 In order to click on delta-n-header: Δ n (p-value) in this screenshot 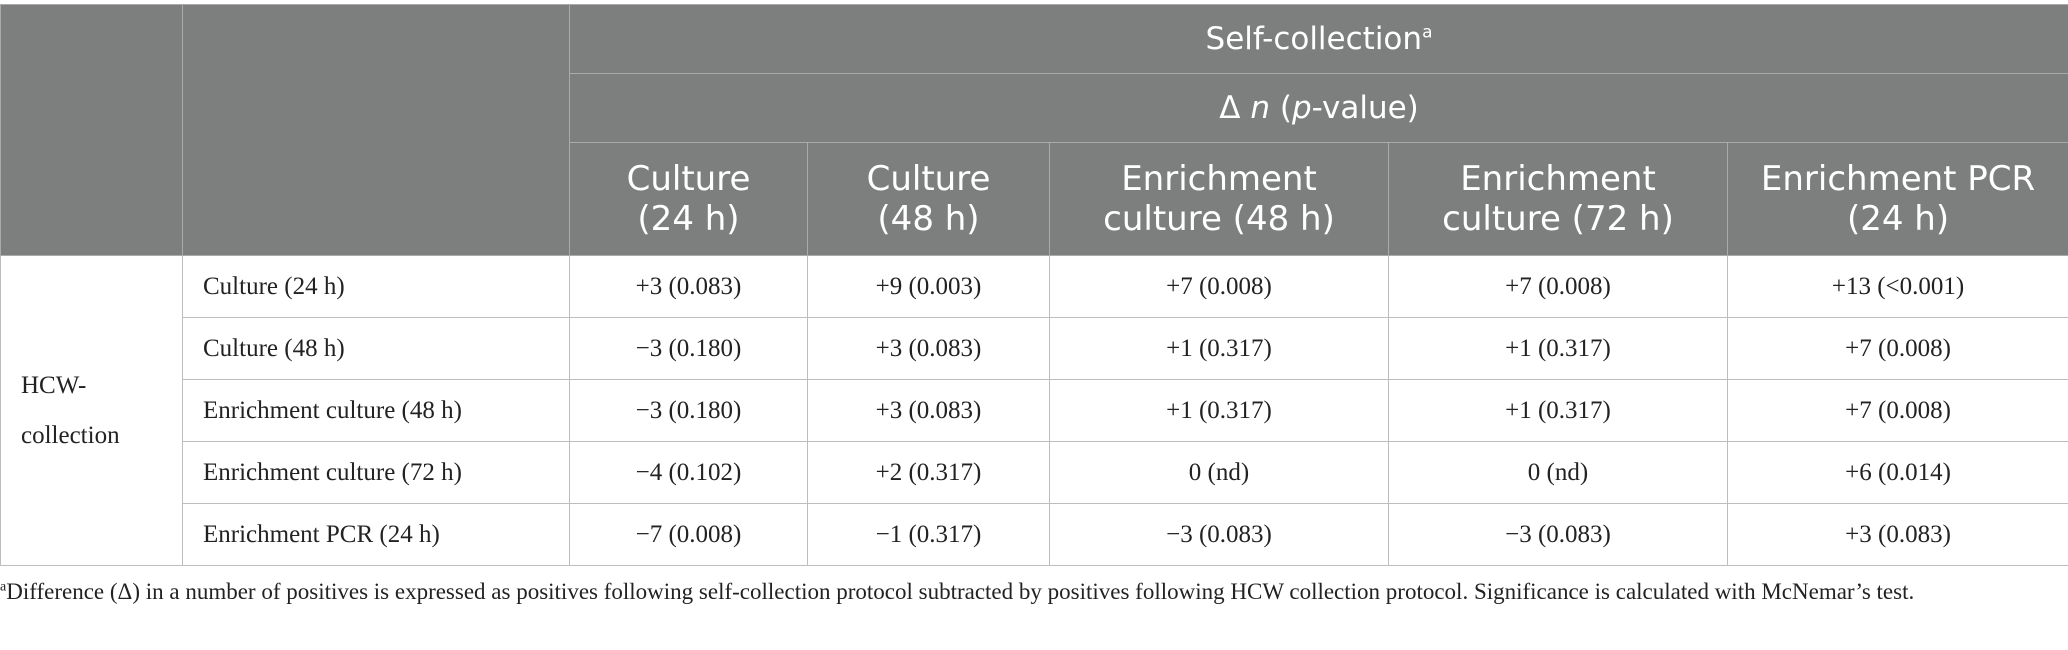, I will do `click(1318, 108)`.